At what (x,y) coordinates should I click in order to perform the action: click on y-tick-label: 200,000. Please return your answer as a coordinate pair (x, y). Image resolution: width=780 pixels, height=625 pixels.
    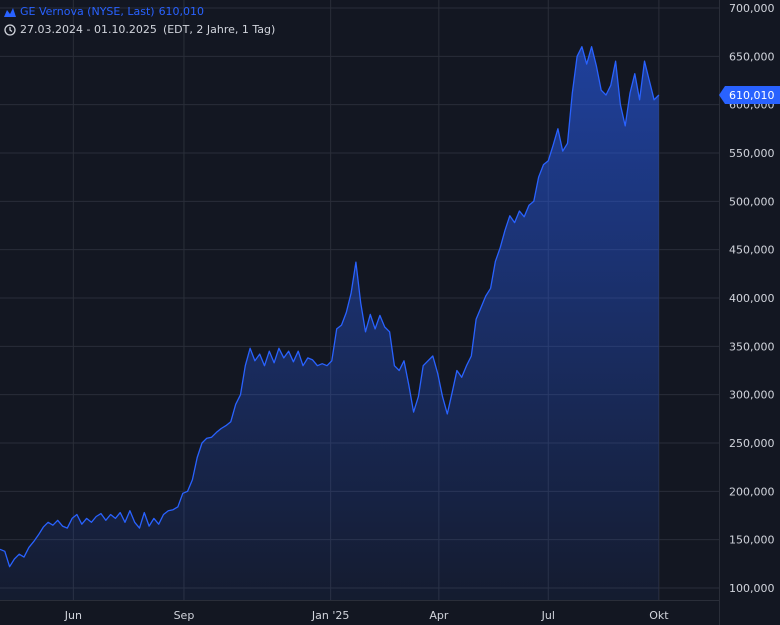
    Looking at the image, I should click on (752, 491).